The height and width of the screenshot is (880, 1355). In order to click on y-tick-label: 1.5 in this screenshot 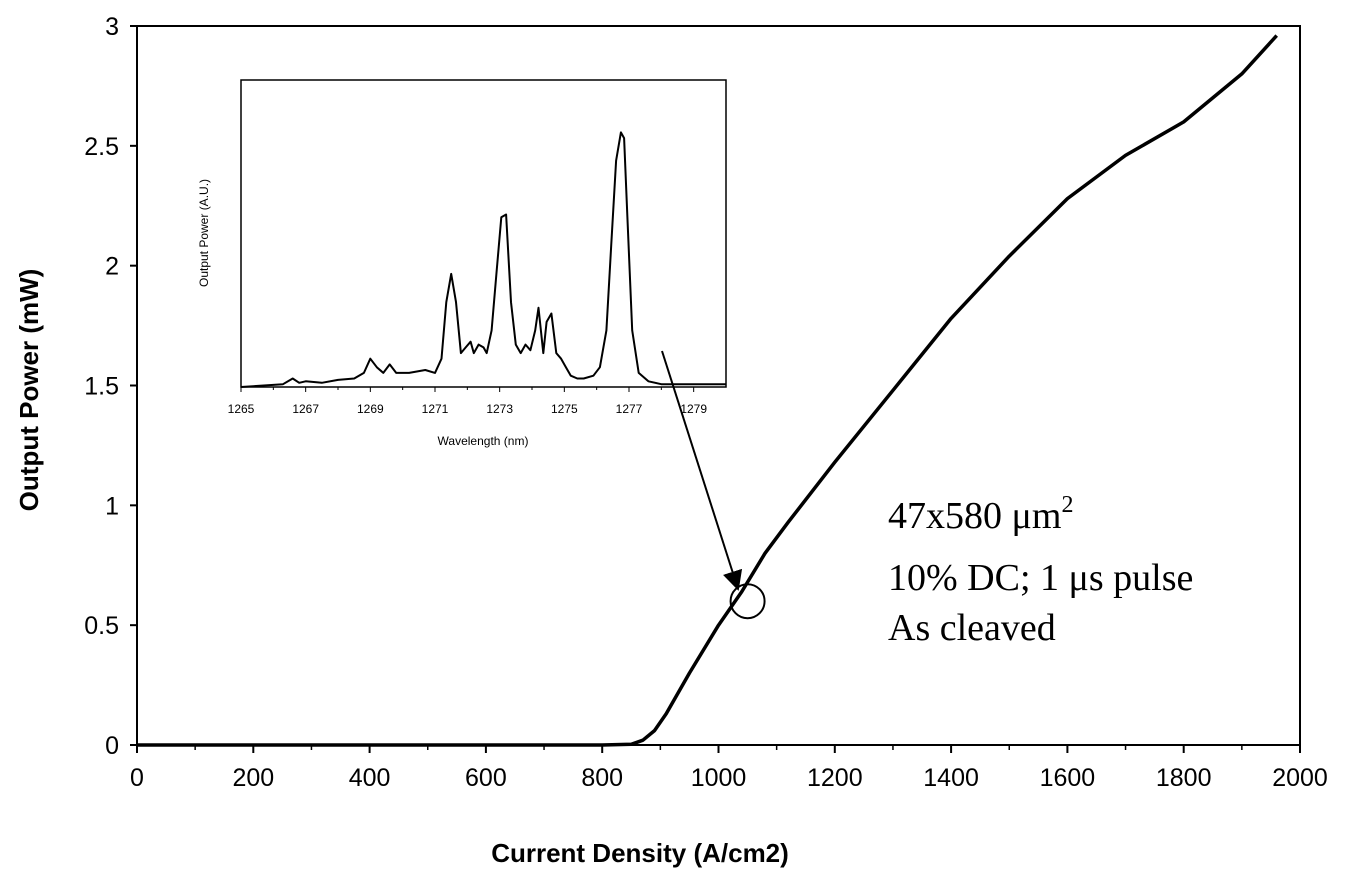, I will do `click(101, 387)`.